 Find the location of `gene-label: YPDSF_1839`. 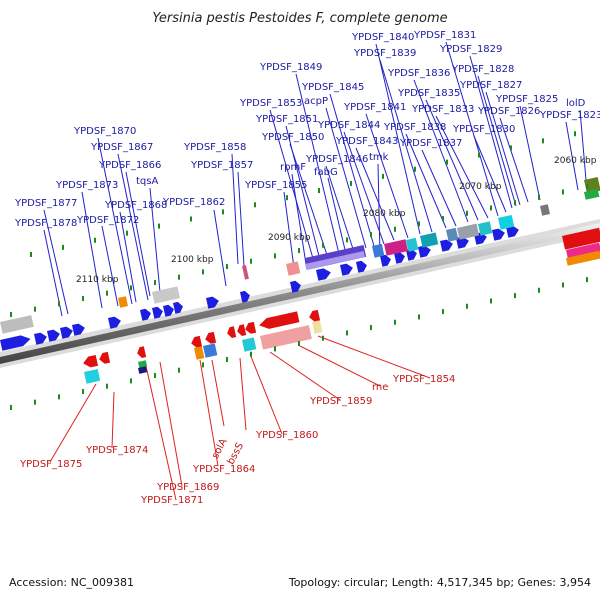

gene-label: YPDSF_1839 is located at coordinates (384, 53).